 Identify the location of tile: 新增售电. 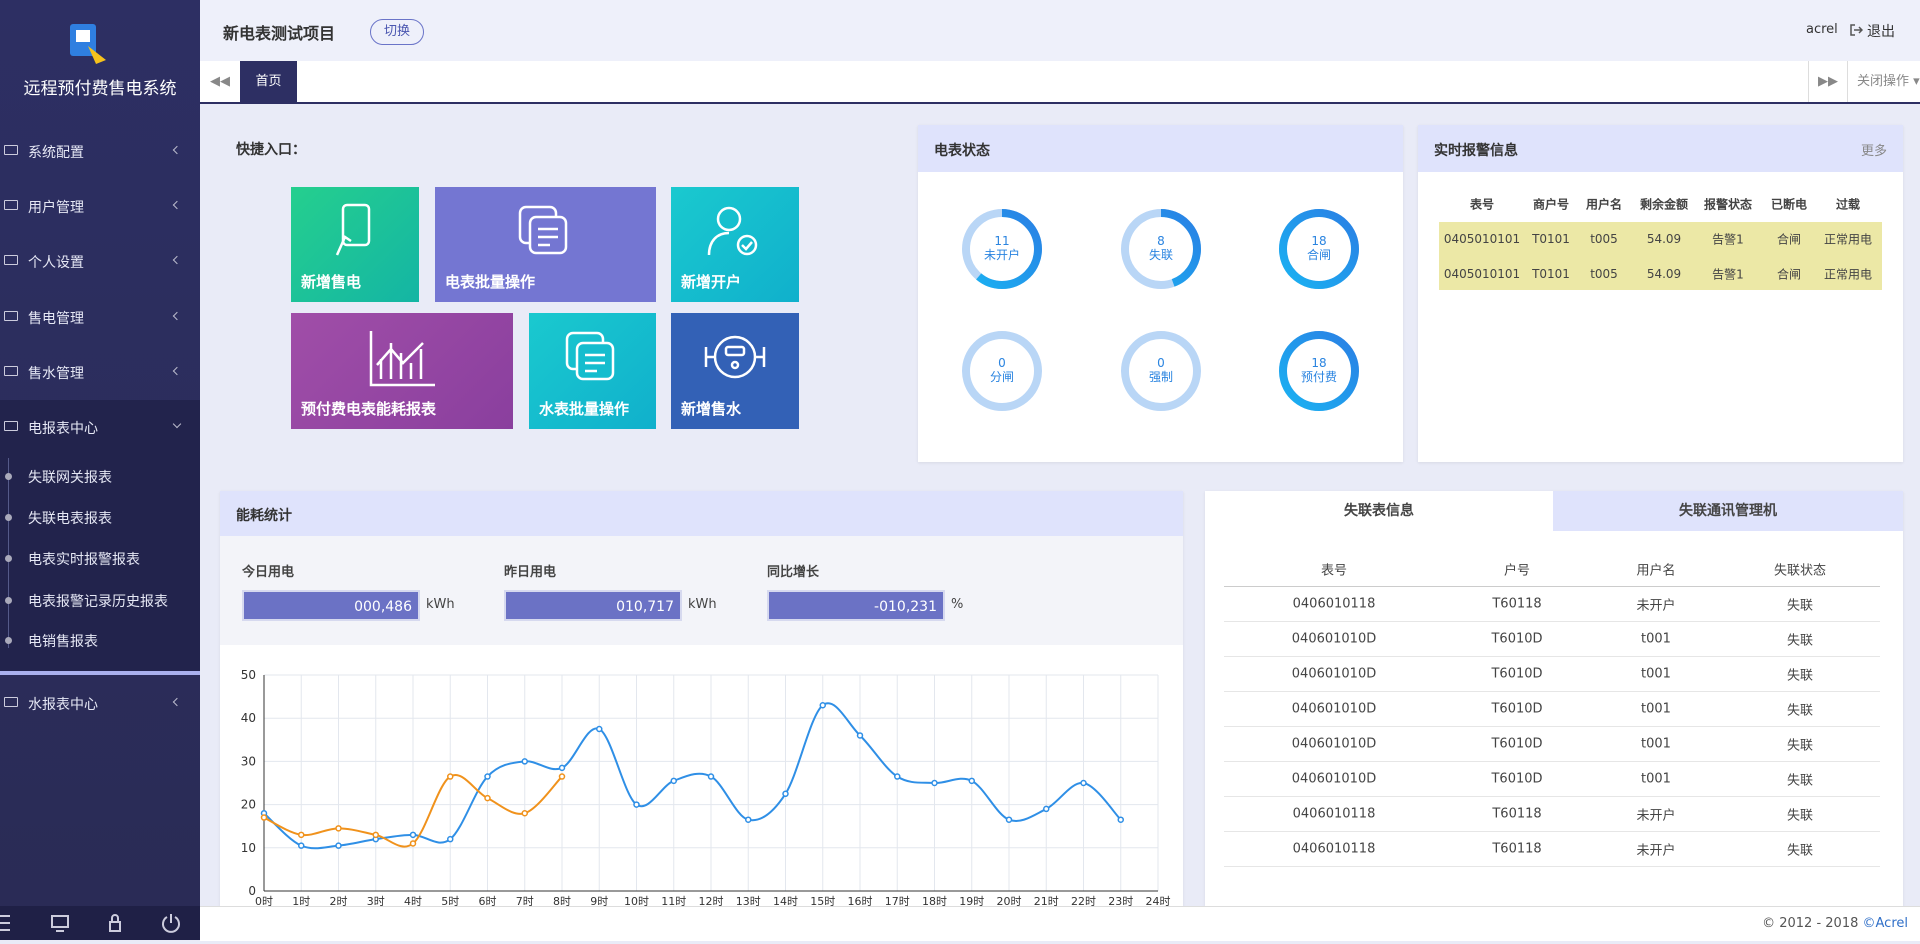
(355, 244).